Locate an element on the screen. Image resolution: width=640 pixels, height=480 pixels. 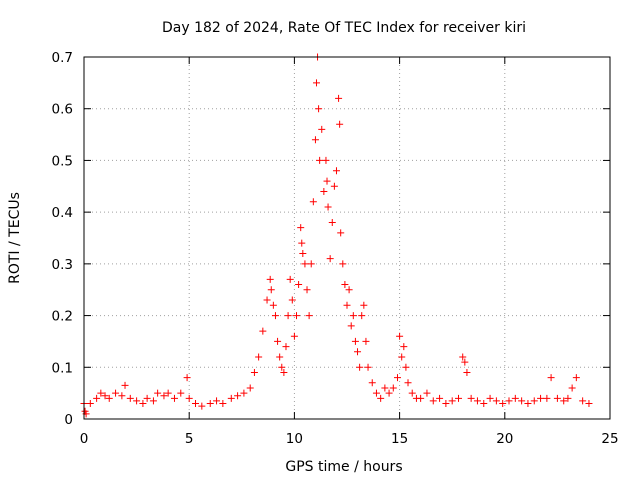
x-tick-label: 5 is located at coordinates (189, 439).